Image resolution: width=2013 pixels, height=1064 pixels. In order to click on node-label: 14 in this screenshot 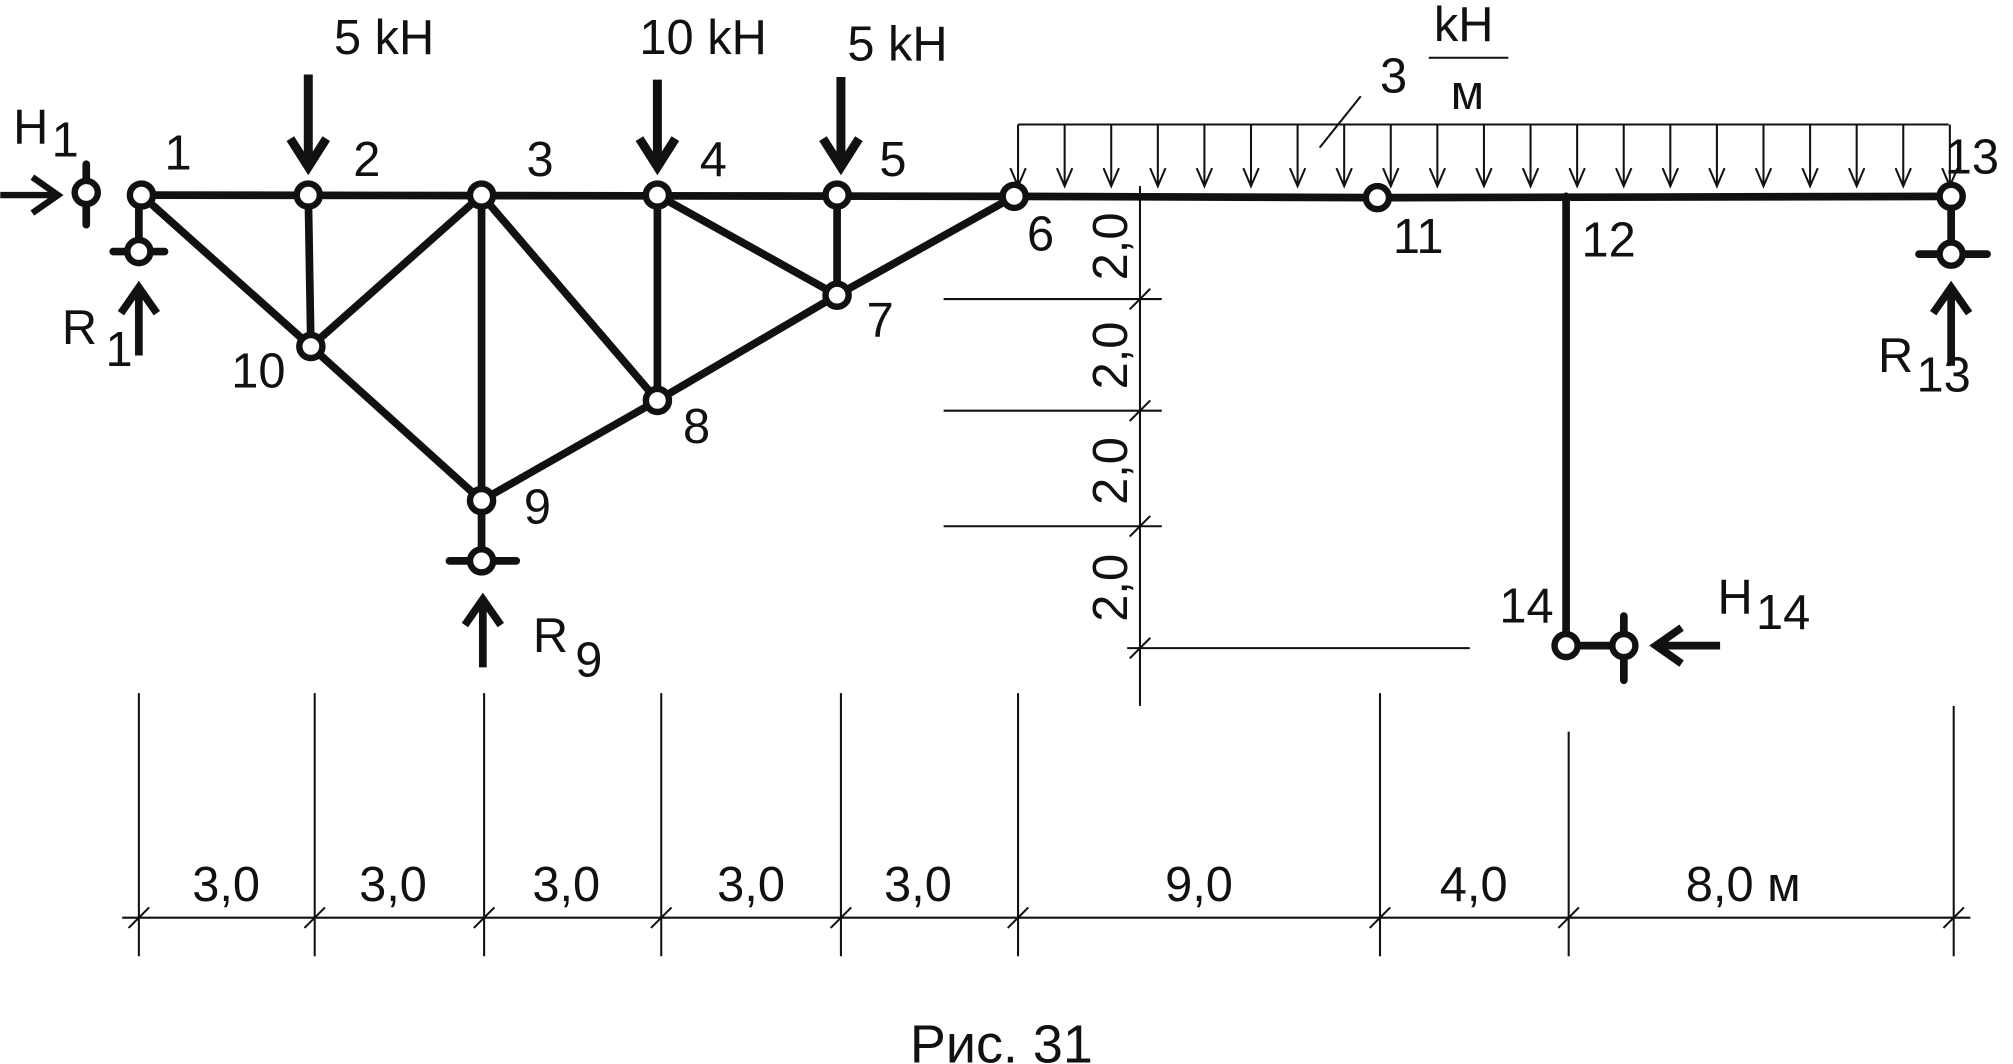, I will do `click(1526, 606)`.